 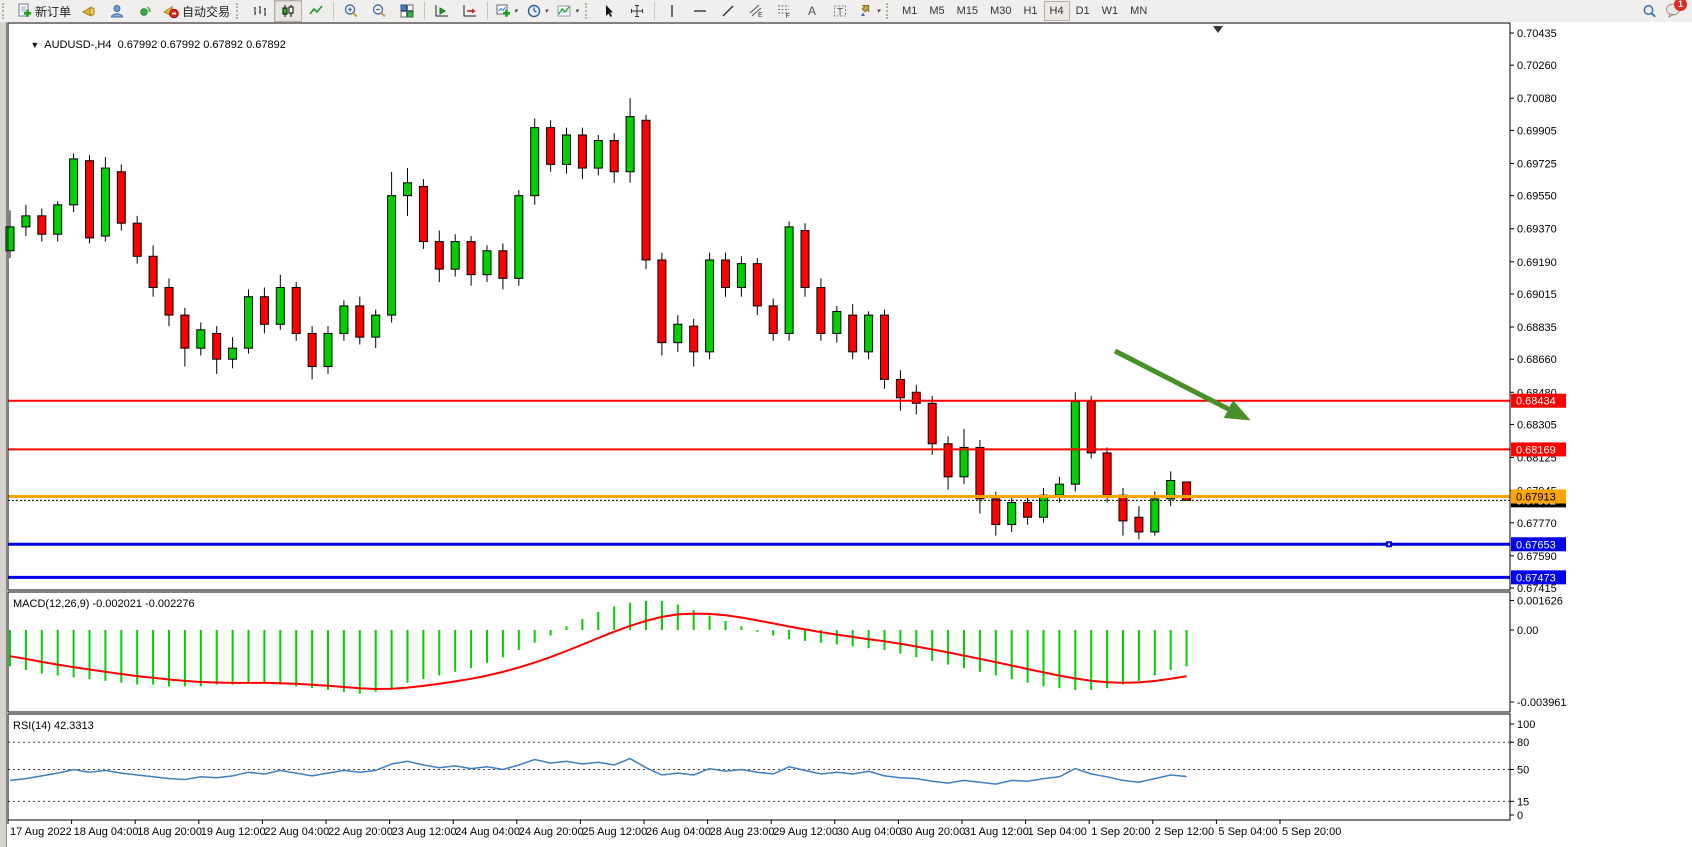 I want to click on zoom-out-icon, so click(x=379, y=11).